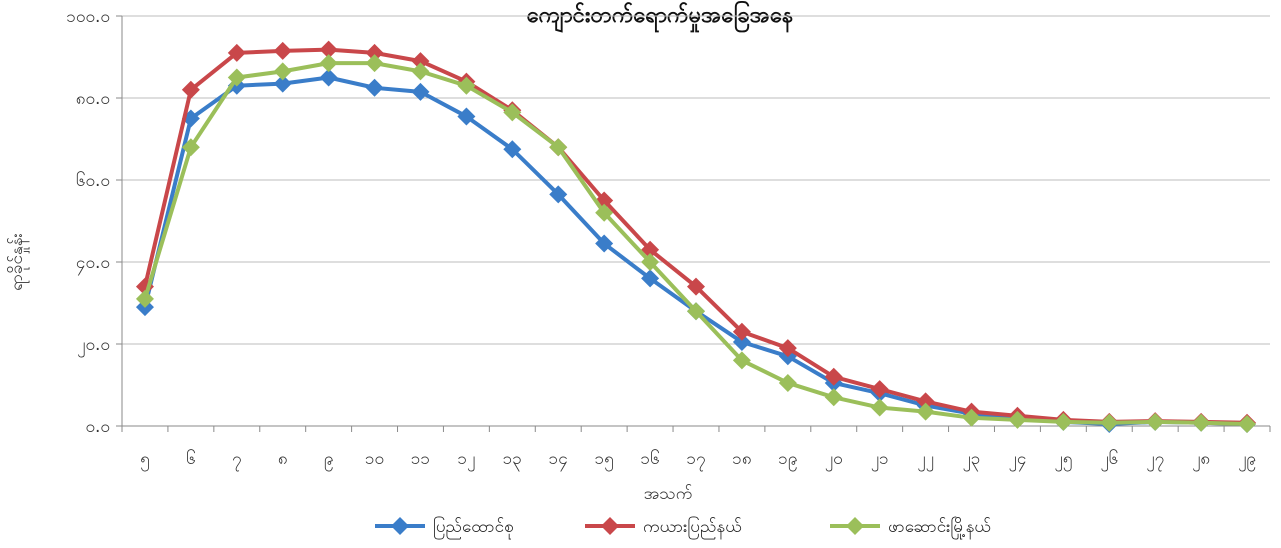  Describe the element at coordinates (880, 460) in the screenshot. I see `x-tick-label: ၂၁` at that location.